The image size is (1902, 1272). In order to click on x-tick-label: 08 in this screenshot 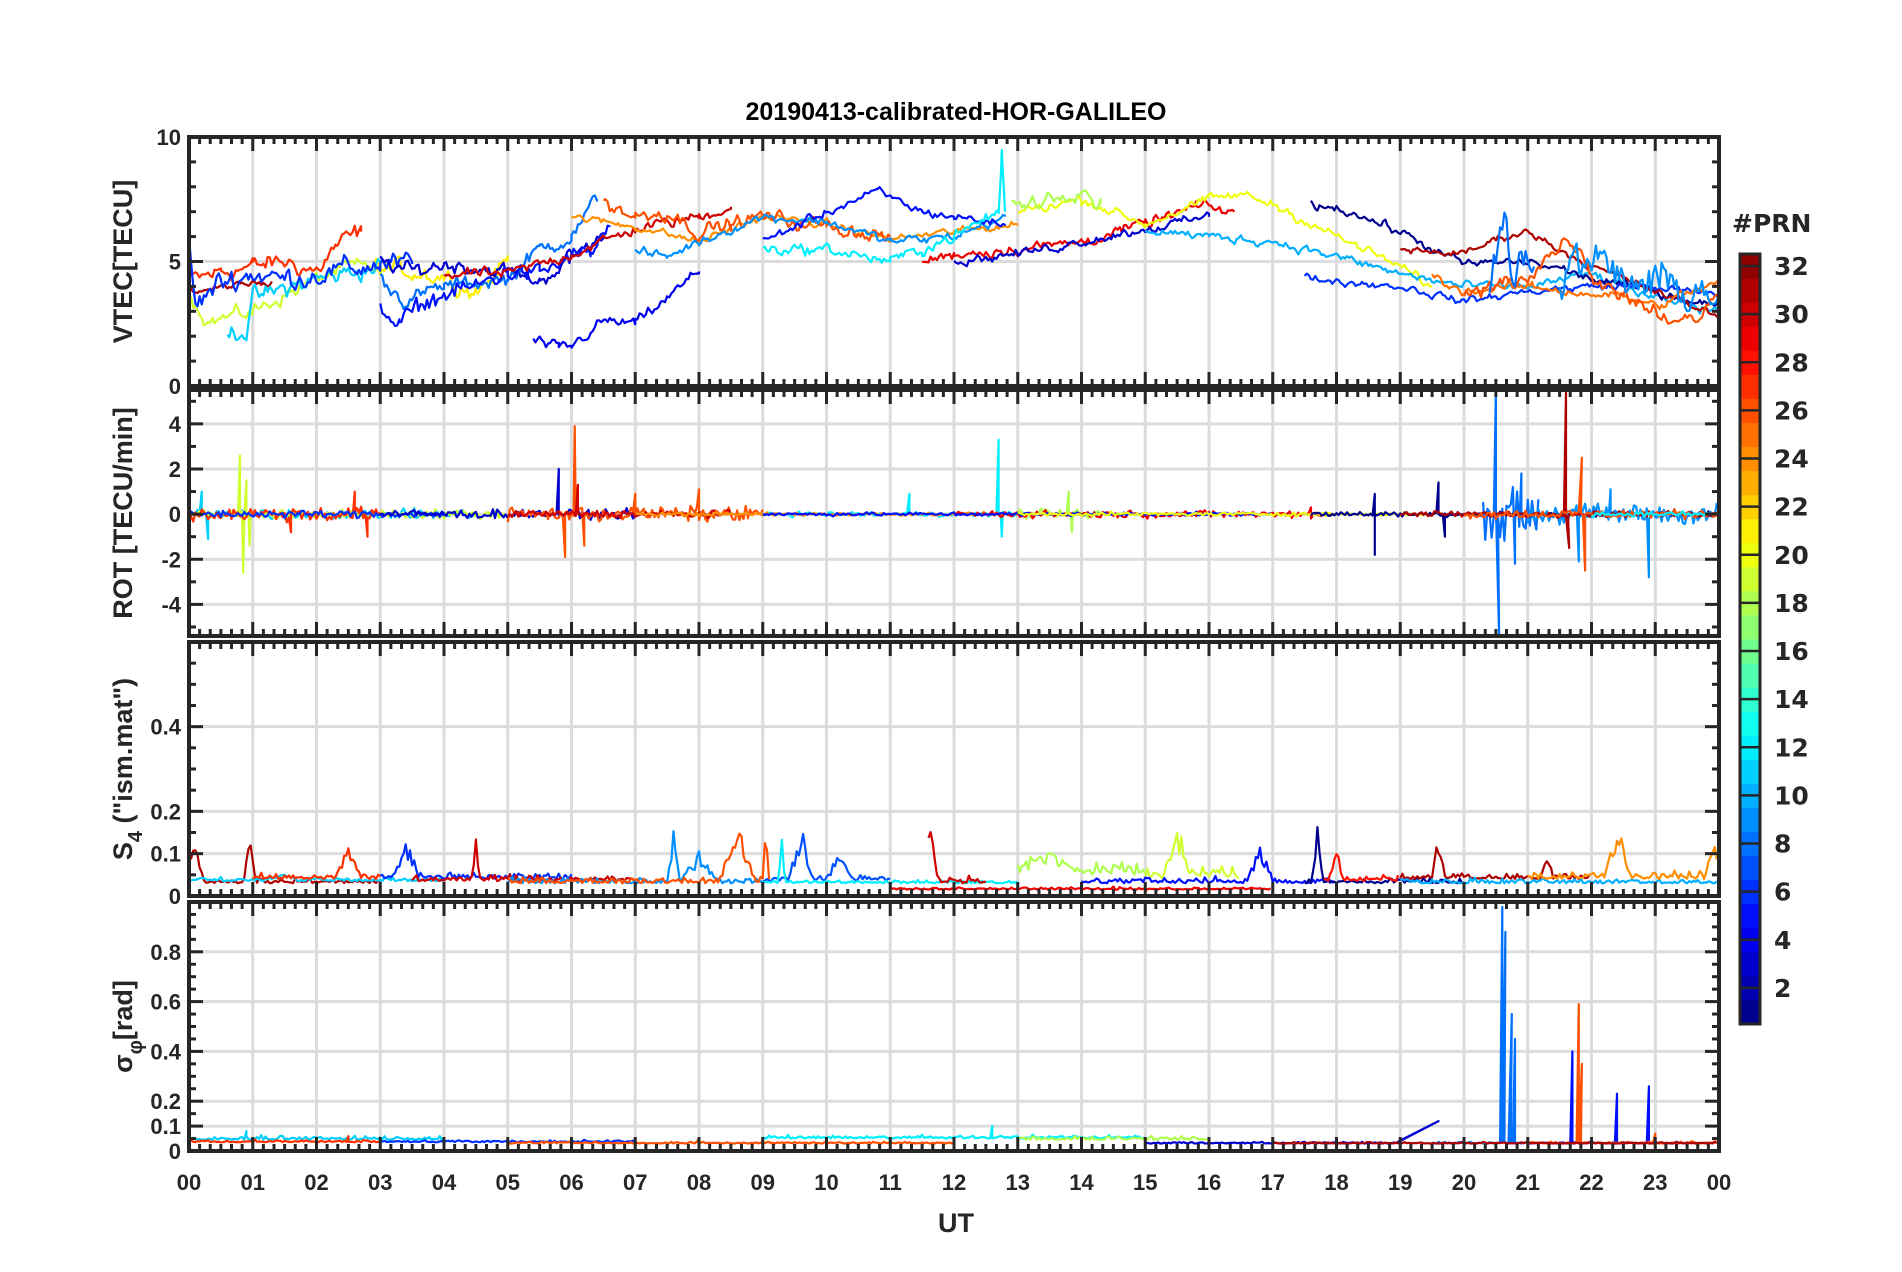, I will do `click(699, 1182)`.